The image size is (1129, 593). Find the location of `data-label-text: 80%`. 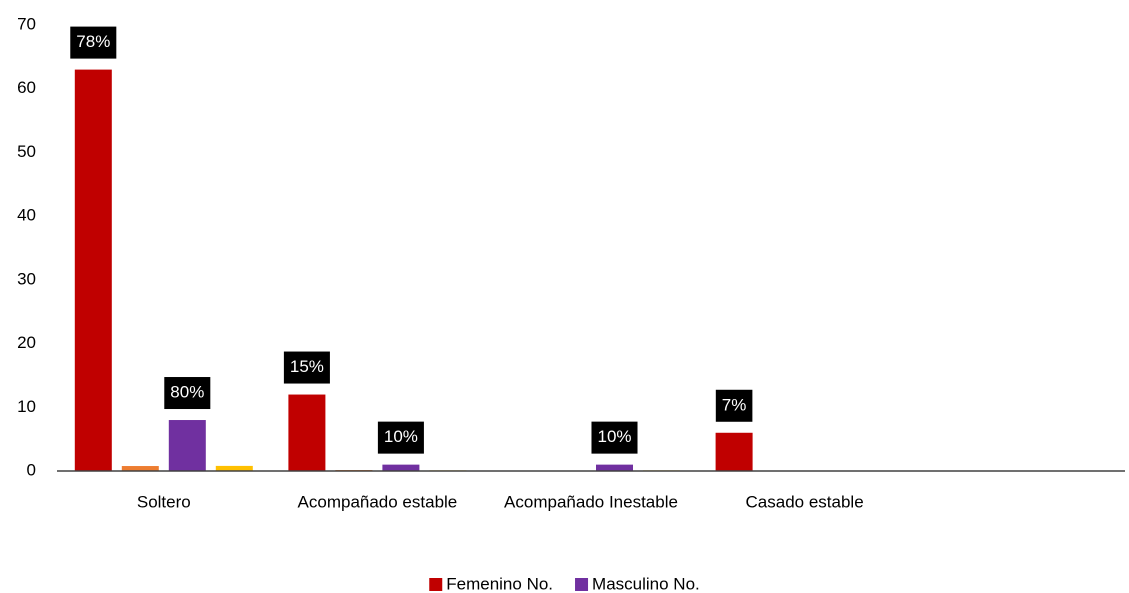

data-label-text: 80% is located at coordinates (187, 392).